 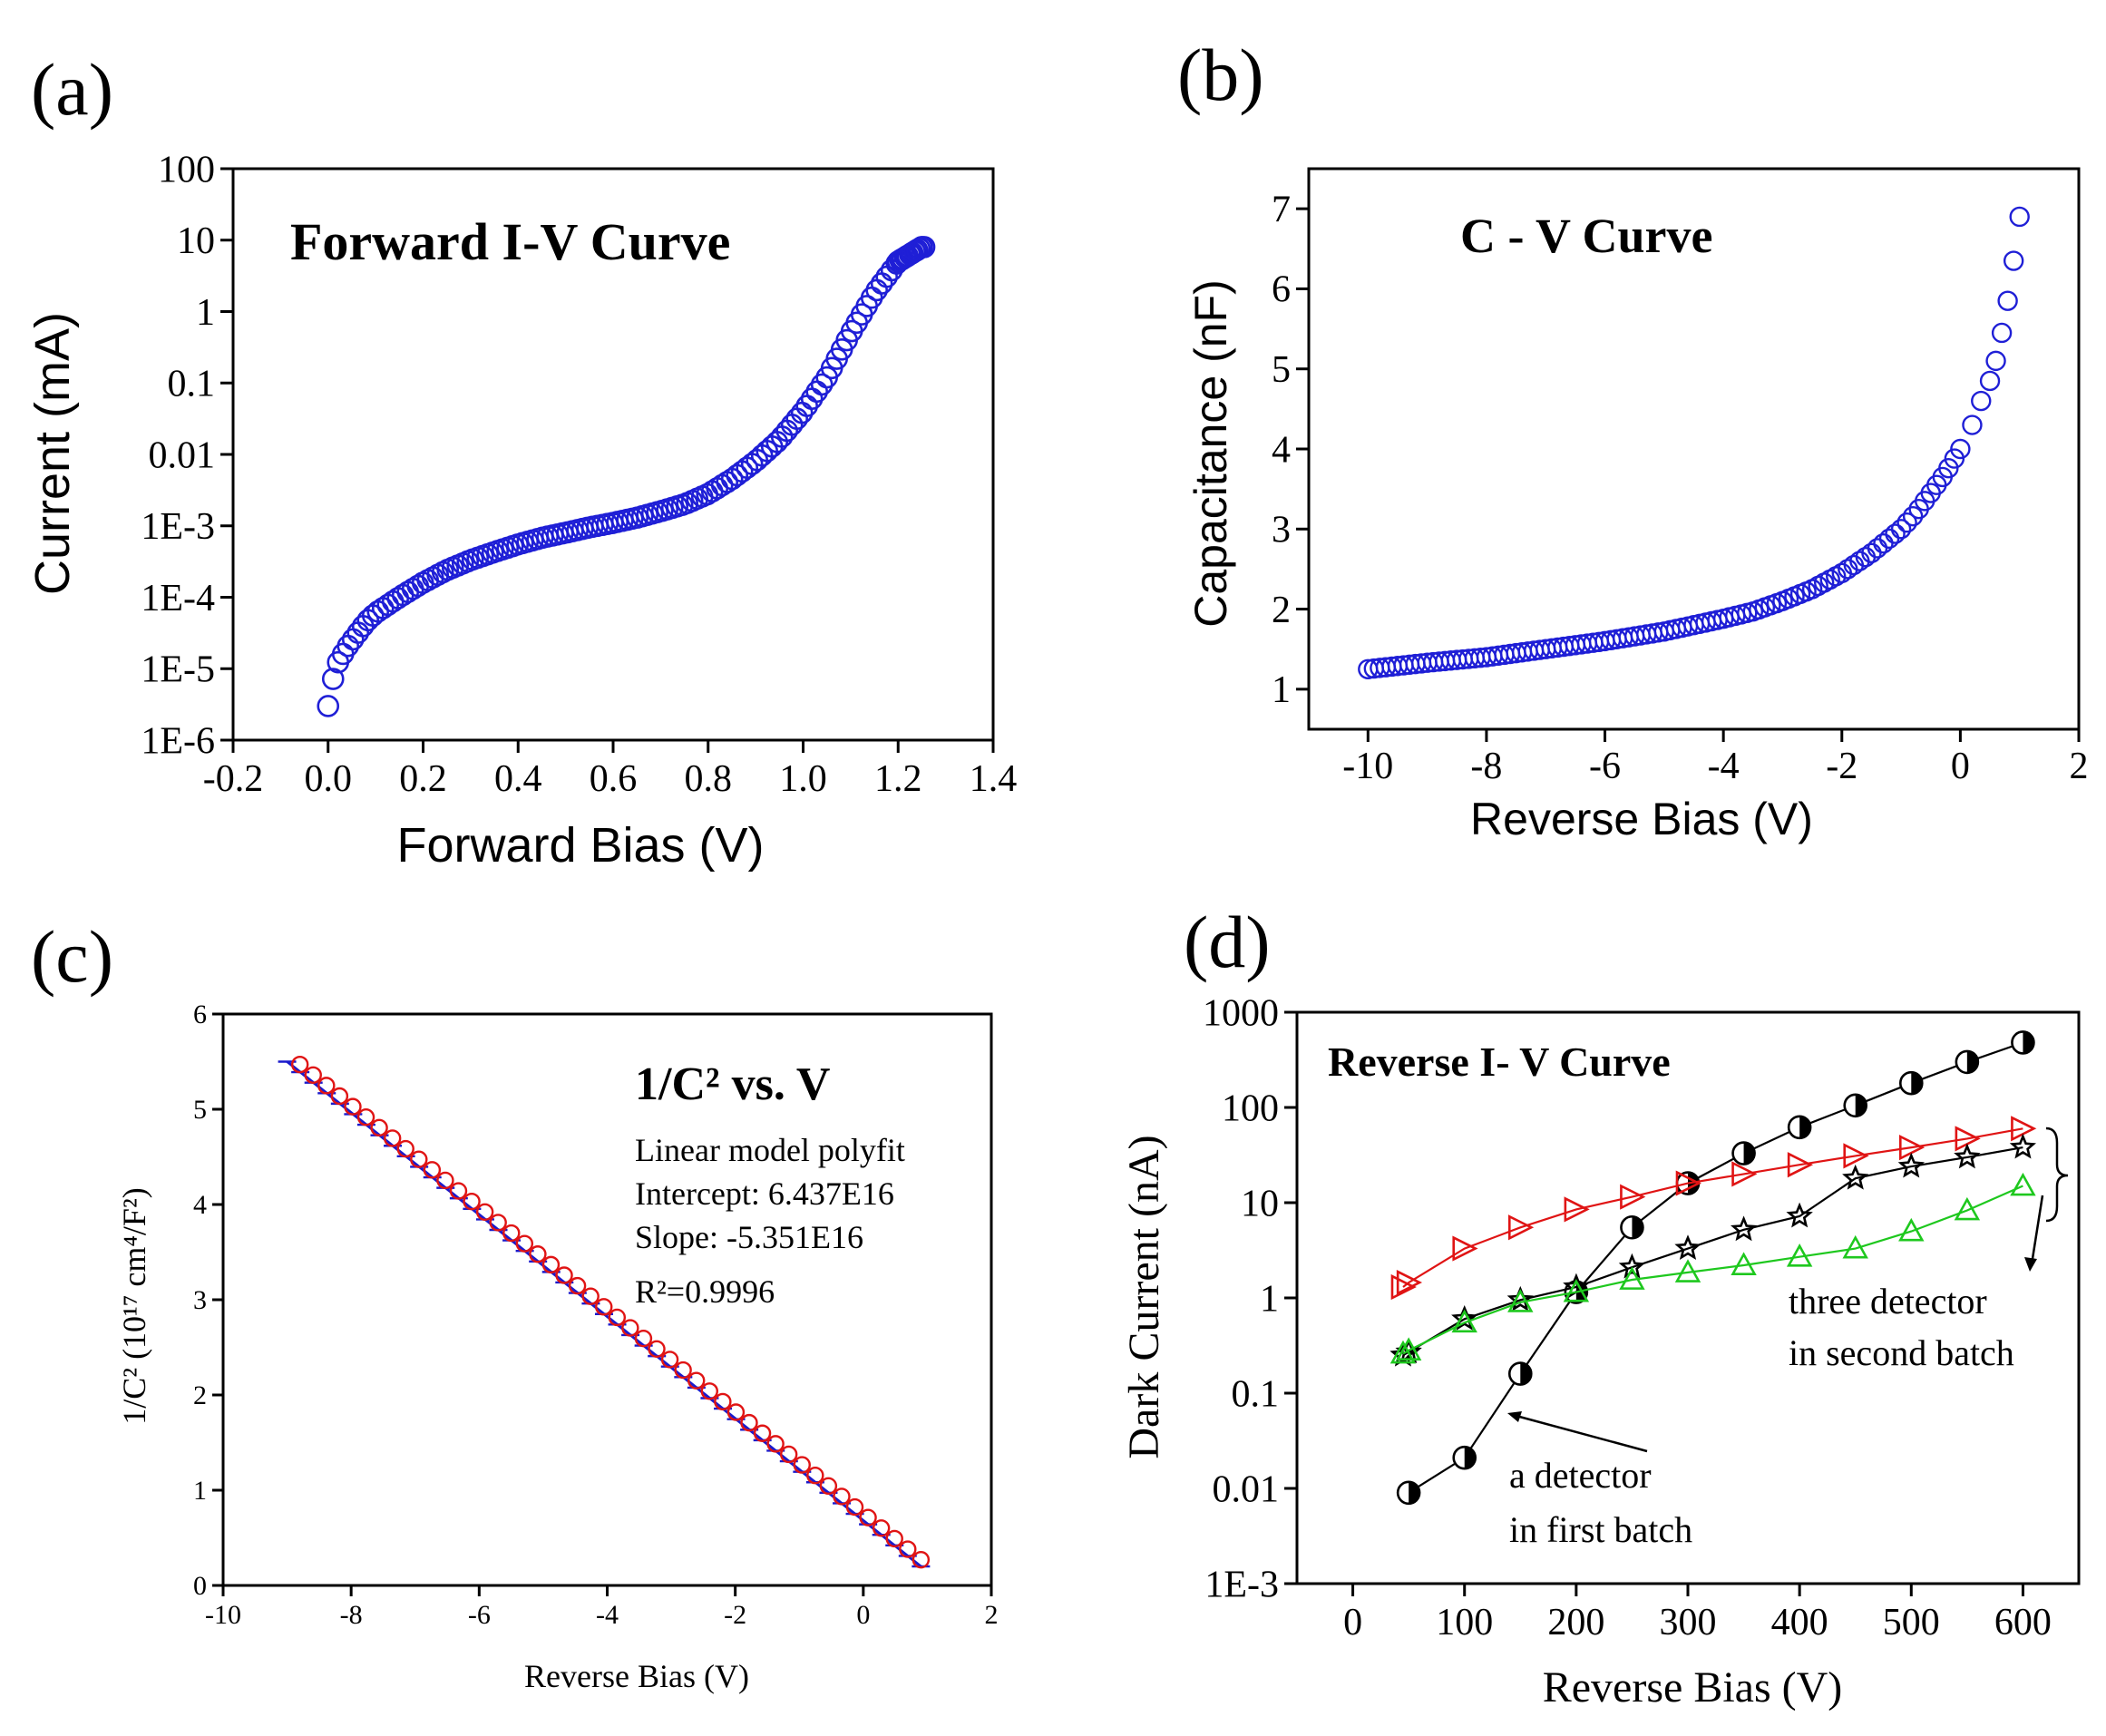 I want to click on panel-d-y-tick-label: 1, so click(x=1269, y=1299).